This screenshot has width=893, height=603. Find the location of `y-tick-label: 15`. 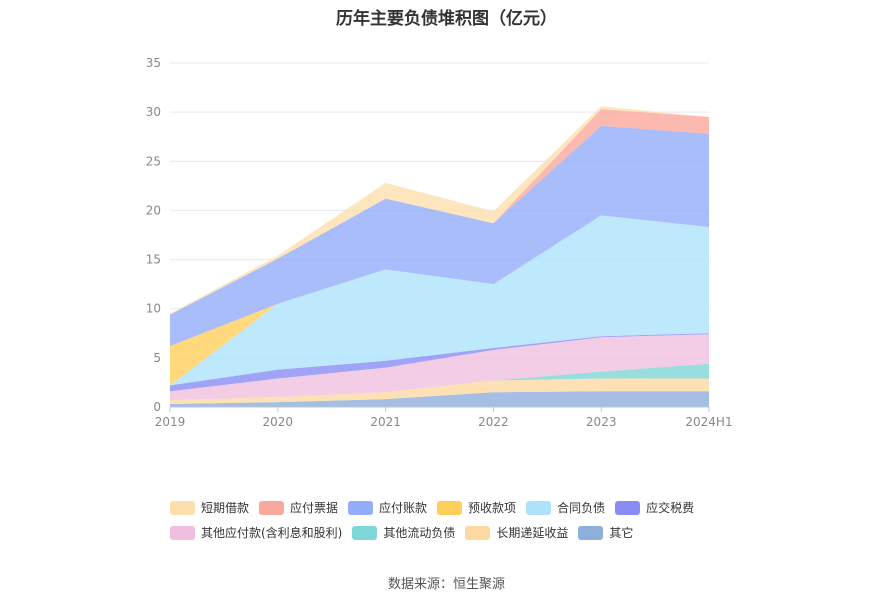

y-tick-label: 15 is located at coordinates (153, 260).